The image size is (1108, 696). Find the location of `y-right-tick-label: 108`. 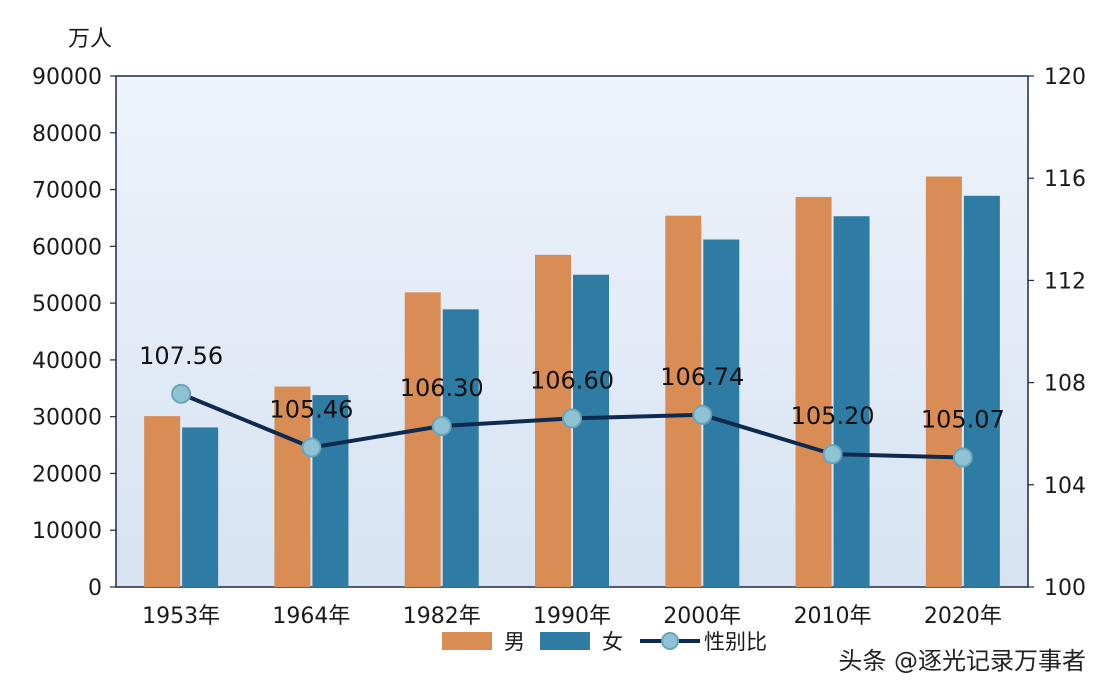

y-right-tick-label: 108 is located at coordinates (1065, 384).